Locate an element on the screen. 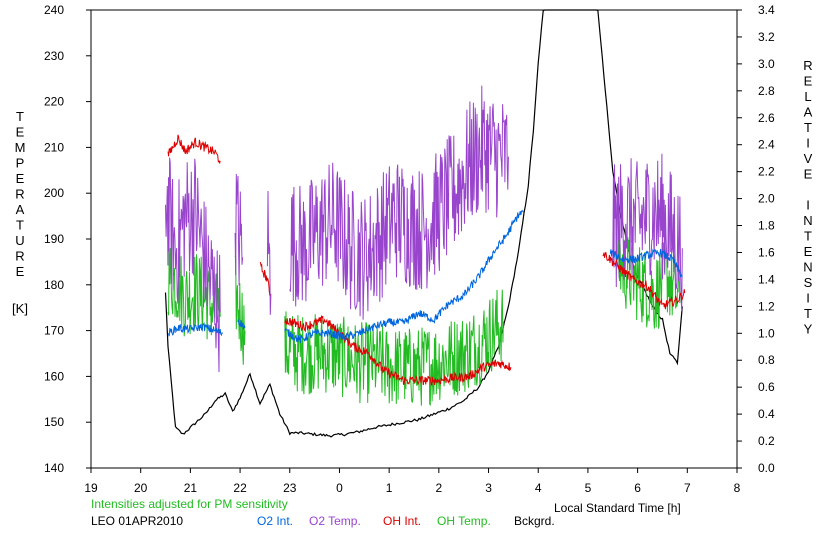  axis-label-letter: U is located at coordinates (19, 240).